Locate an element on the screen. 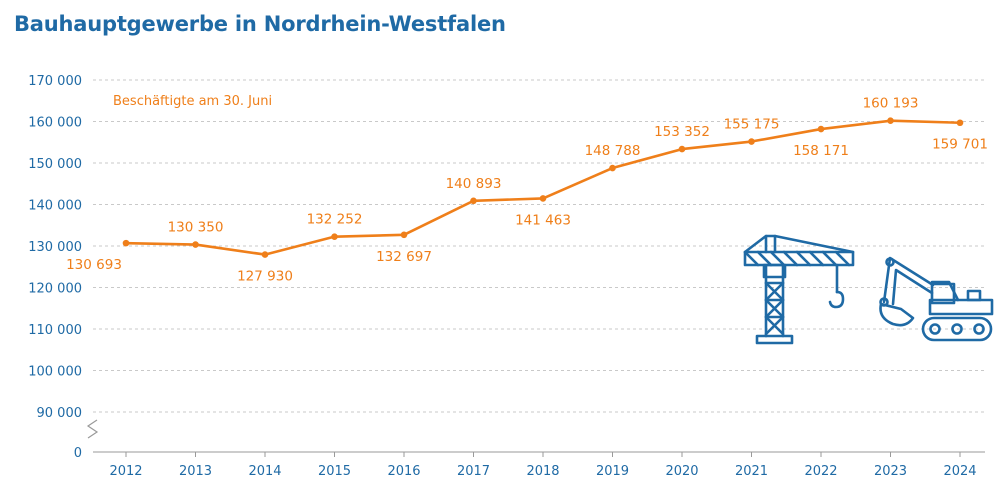 This screenshot has width=999, height=488. data-label: 158 171 is located at coordinates (821, 151).